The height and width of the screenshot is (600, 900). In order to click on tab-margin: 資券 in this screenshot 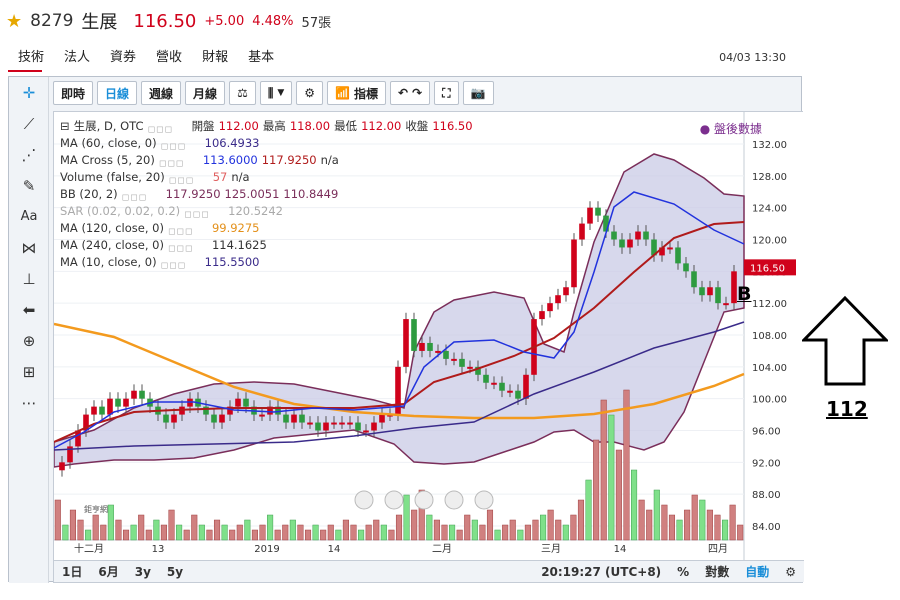, I will do `click(123, 57)`.